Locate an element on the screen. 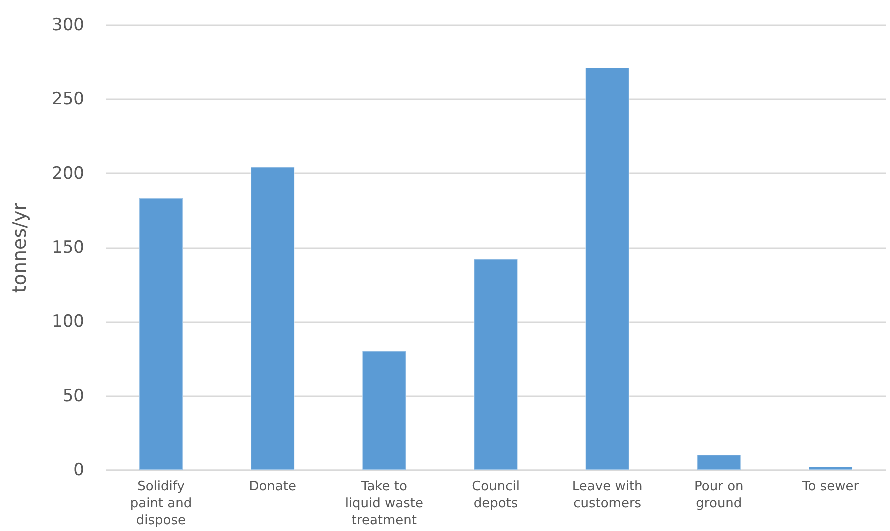  x-tick-label: Take to liquid waste treatment is located at coordinates (384, 504).